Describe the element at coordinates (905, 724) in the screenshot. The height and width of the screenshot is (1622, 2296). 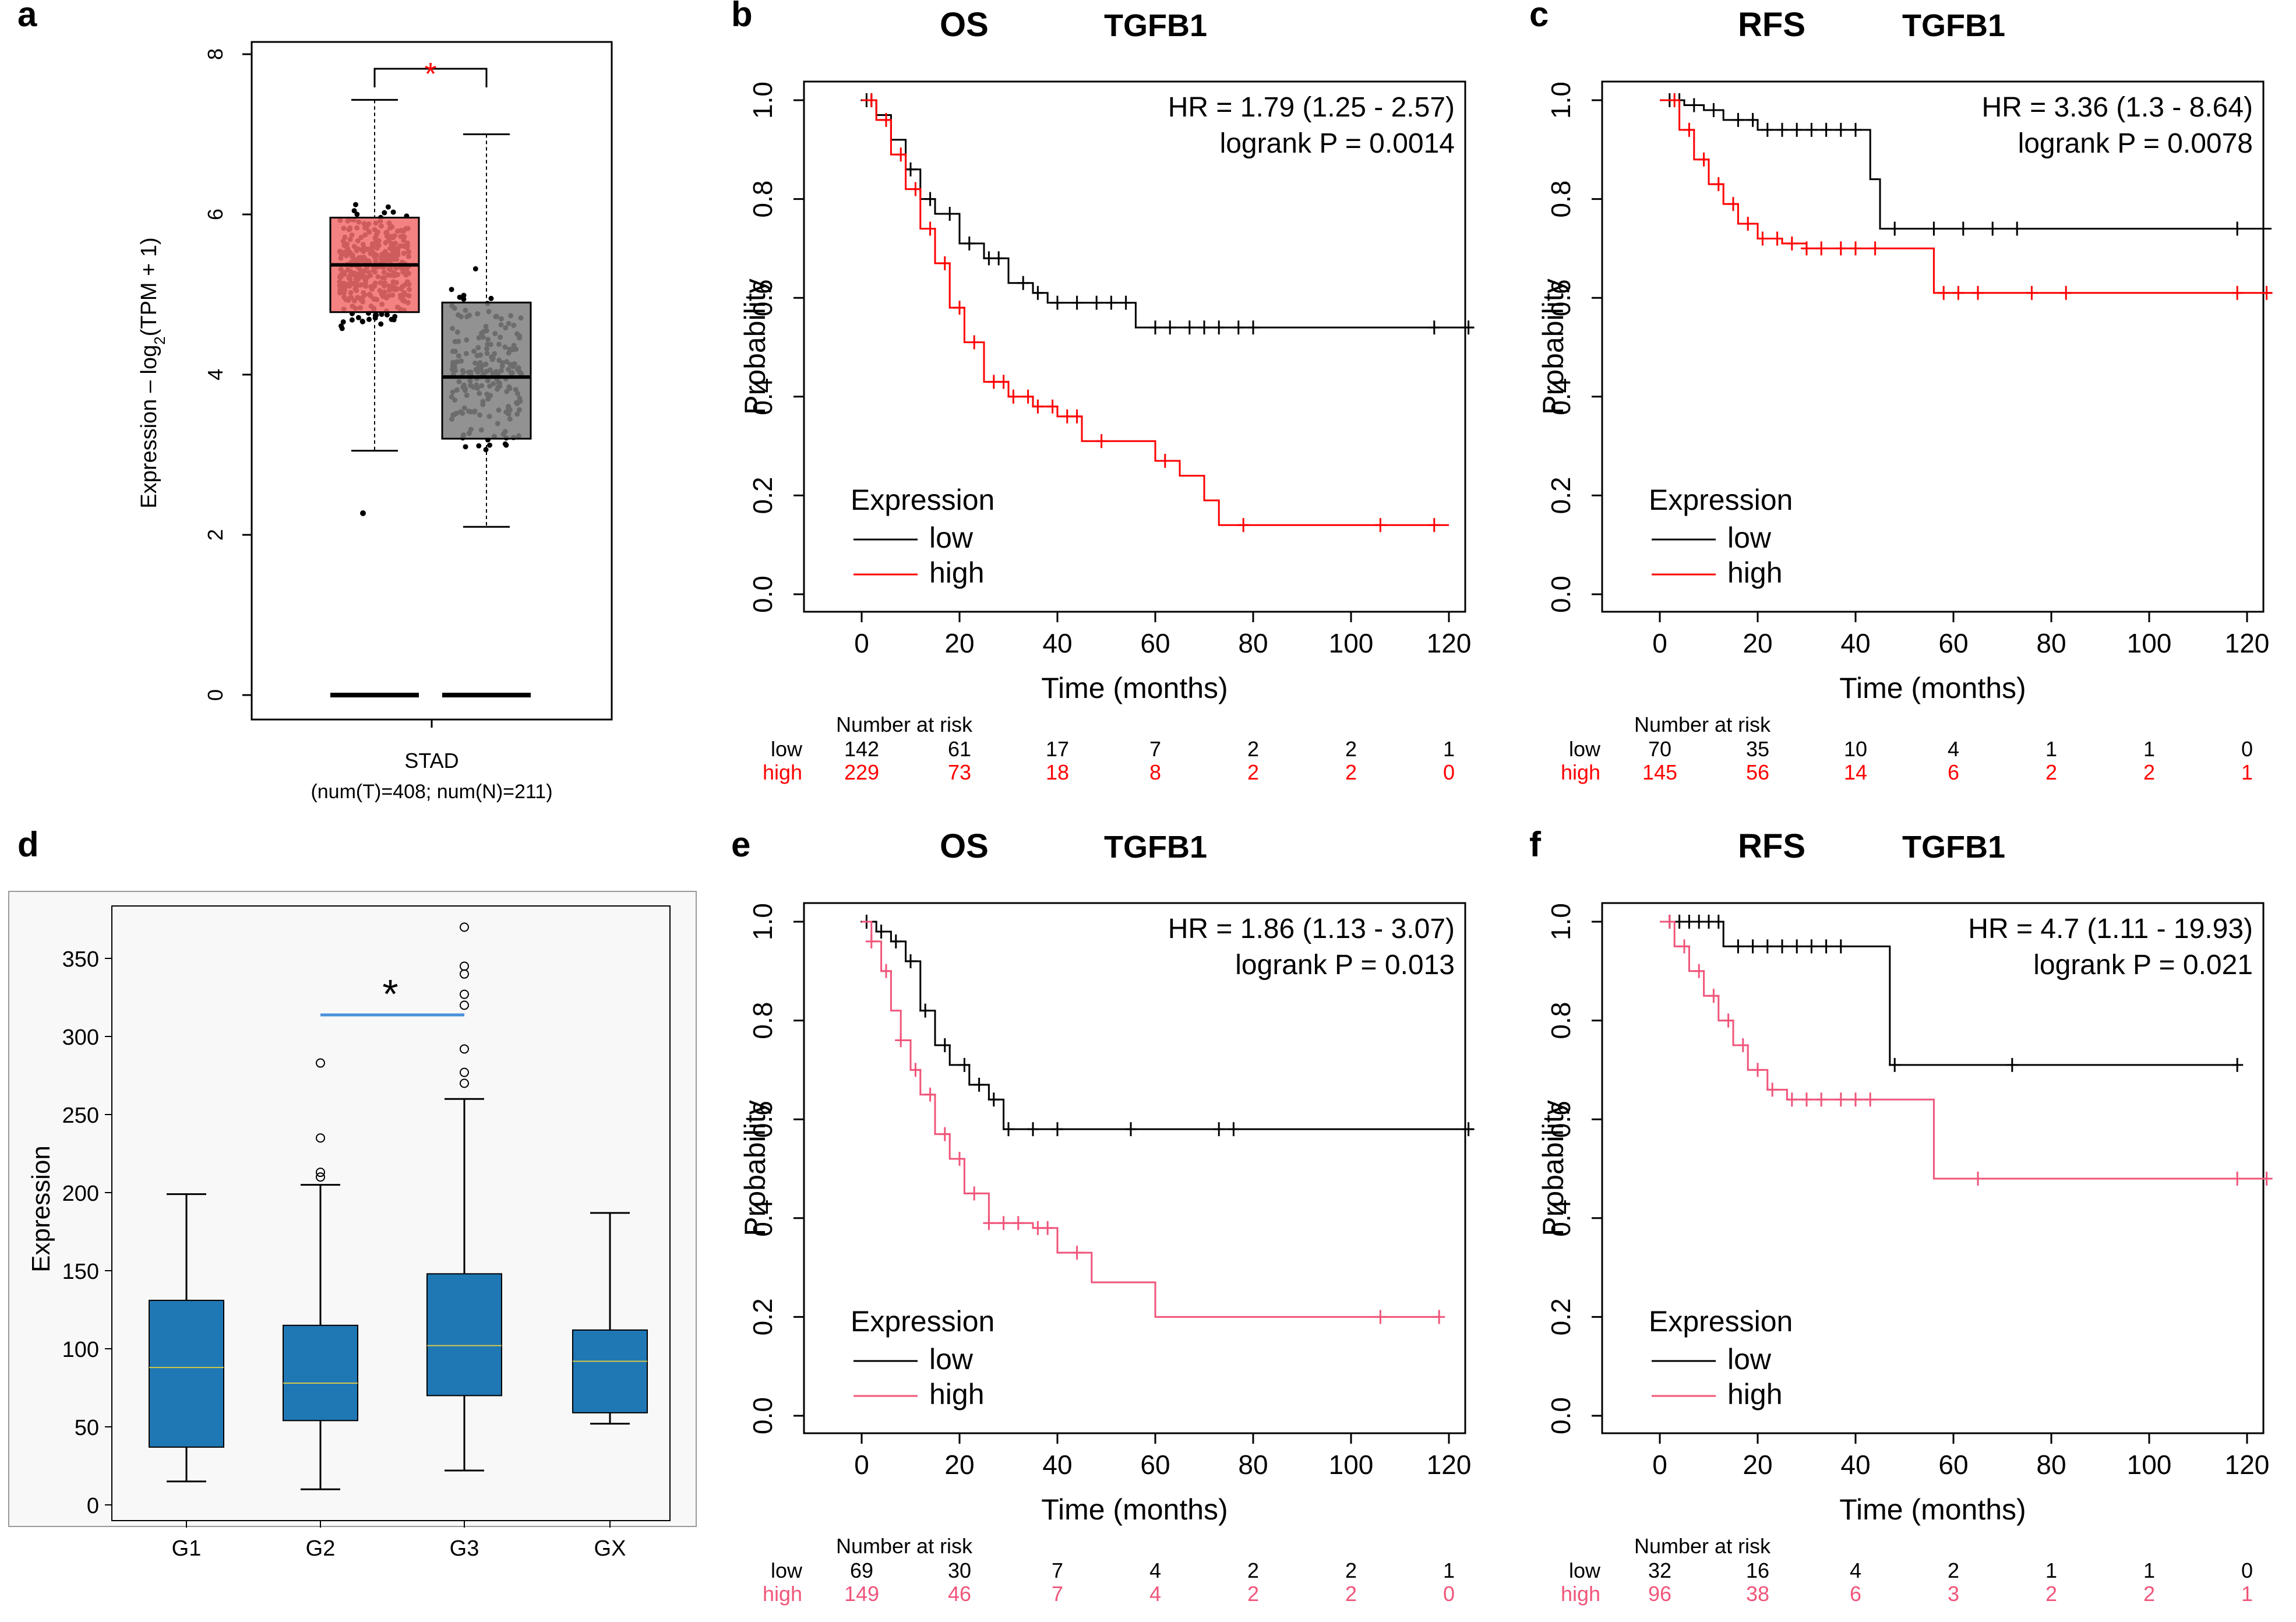
I see `risk-table-title: Number at risk` at that location.